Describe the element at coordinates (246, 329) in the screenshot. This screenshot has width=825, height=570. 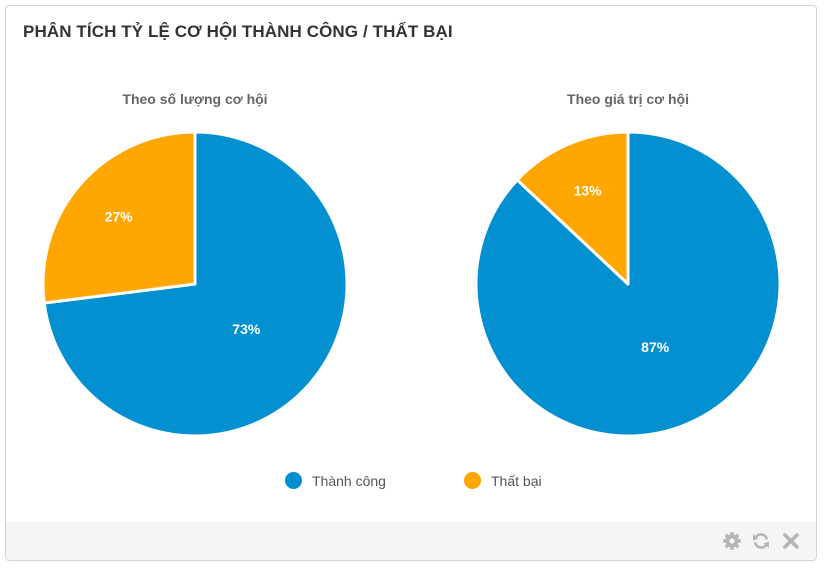
I see `slice-label-1-success: 73%` at that location.